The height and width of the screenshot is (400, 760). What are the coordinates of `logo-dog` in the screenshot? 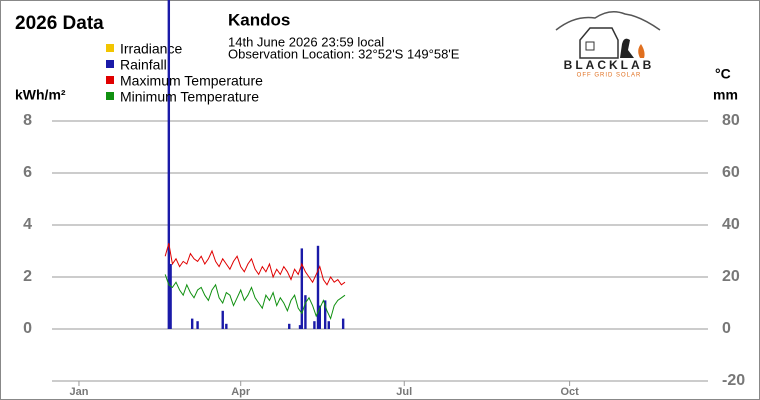 It's located at (627, 48).